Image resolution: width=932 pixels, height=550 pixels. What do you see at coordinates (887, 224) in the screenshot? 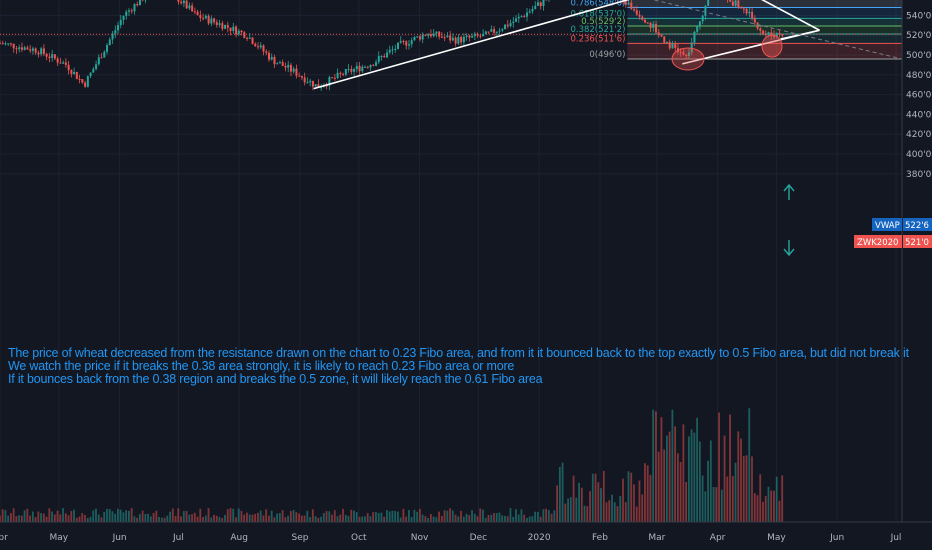
I see `price-tag-name-bg` at bounding box center [887, 224].